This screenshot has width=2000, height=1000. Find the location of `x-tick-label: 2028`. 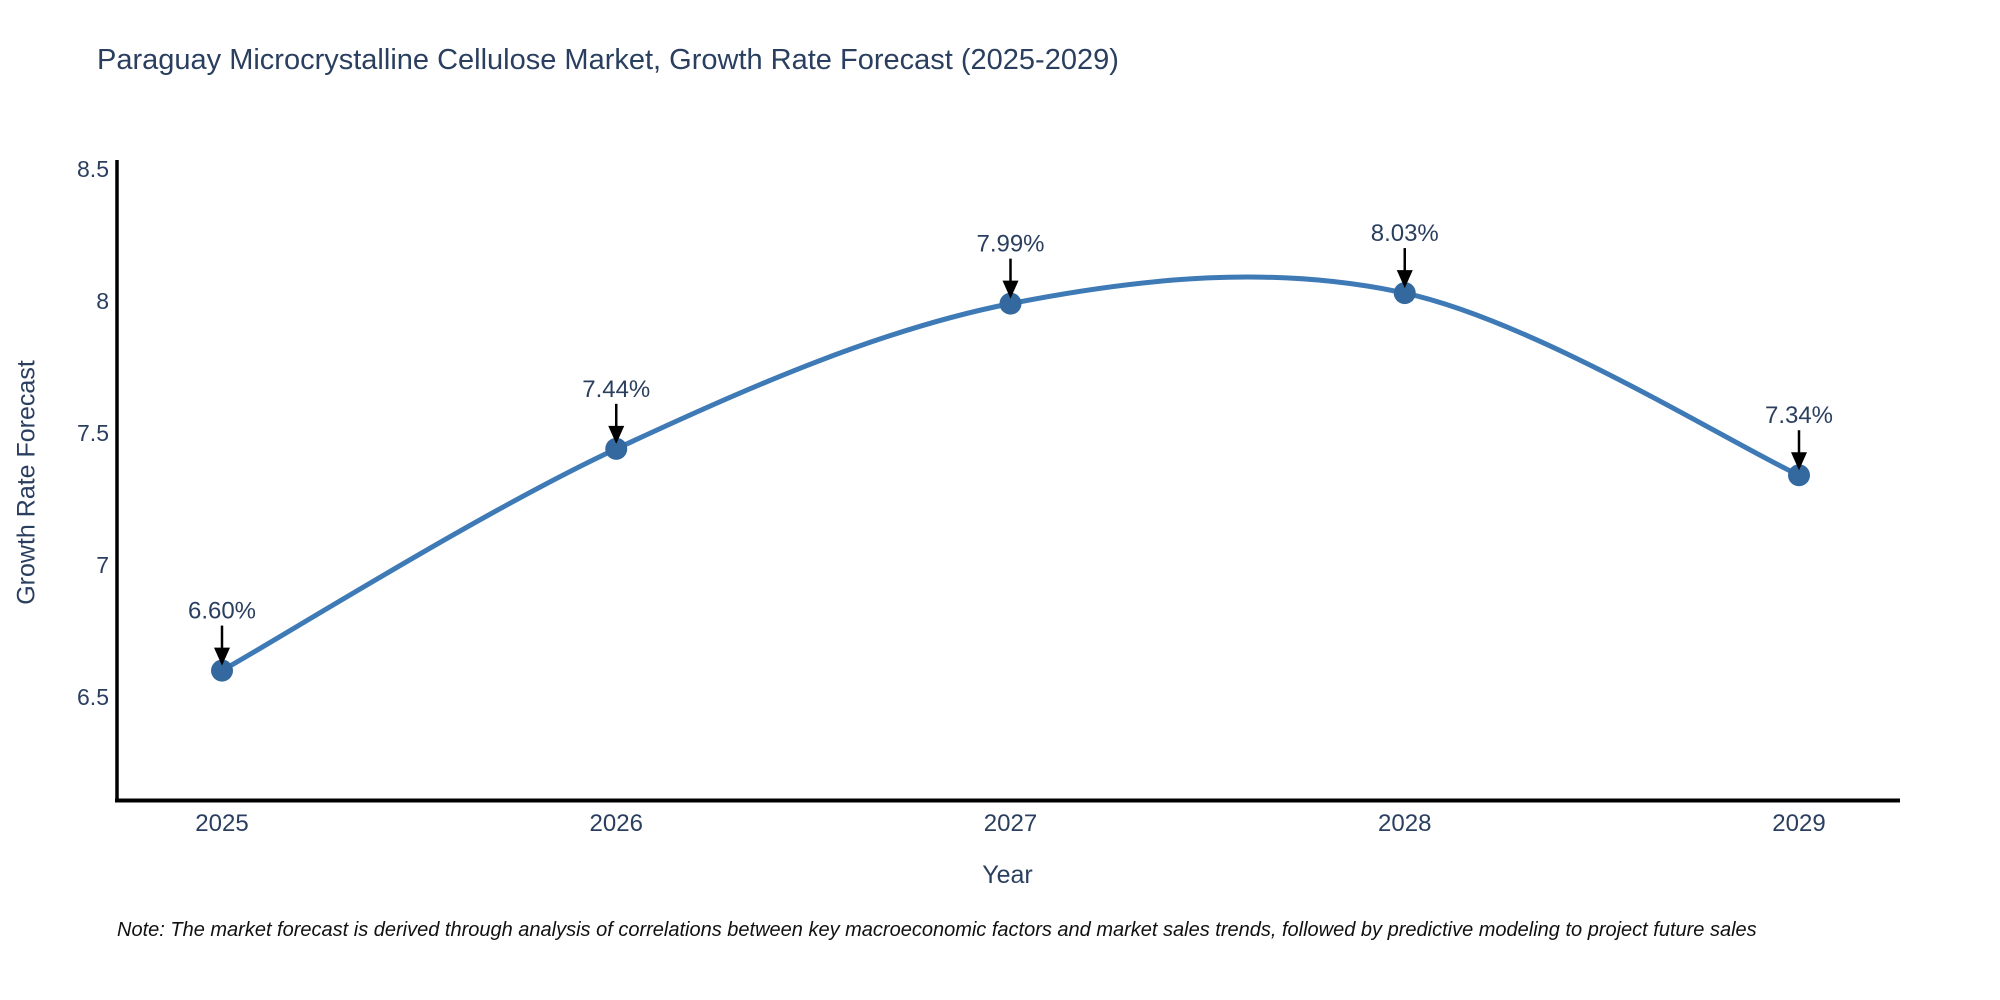

x-tick-label: 2028 is located at coordinates (1404, 823).